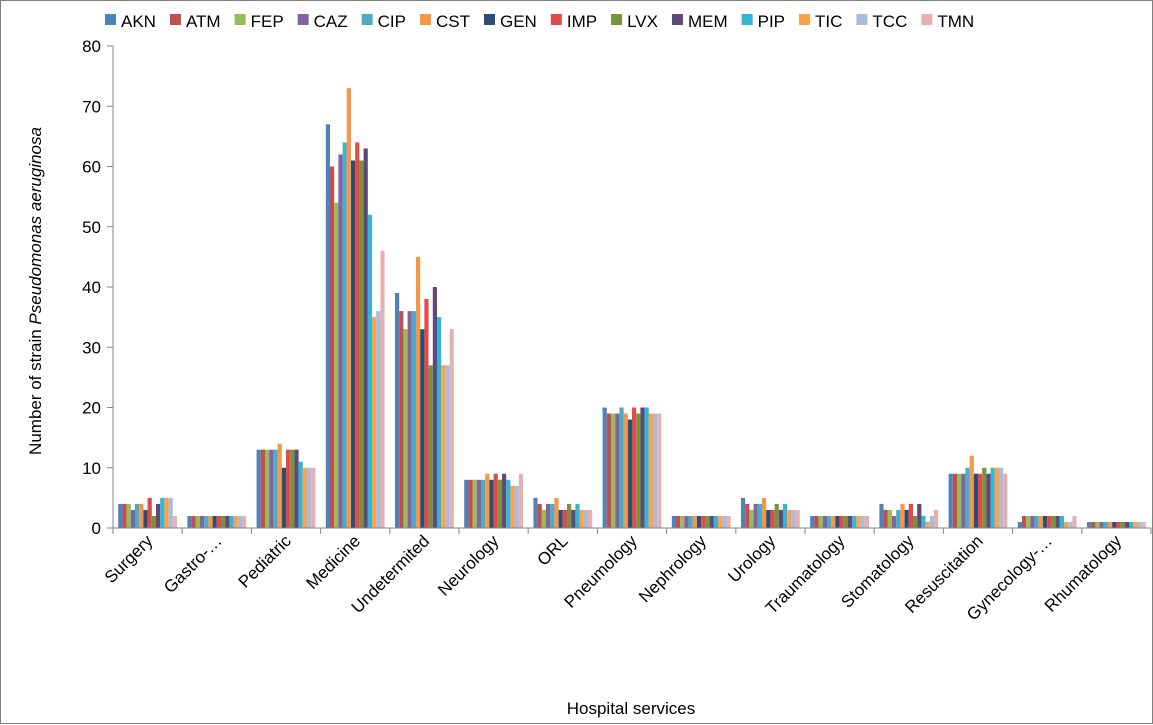 This screenshot has width=1153, height=725. Describe the element at coordinates (672, 568) in the screenshot. I see `x-category-label: Nephrology` at that location.